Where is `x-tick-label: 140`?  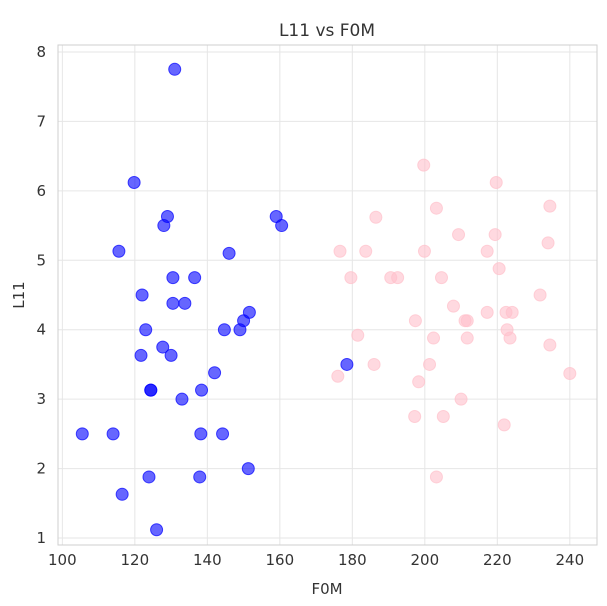 x-tick-label: 140 is located at coordinates (207, 560).